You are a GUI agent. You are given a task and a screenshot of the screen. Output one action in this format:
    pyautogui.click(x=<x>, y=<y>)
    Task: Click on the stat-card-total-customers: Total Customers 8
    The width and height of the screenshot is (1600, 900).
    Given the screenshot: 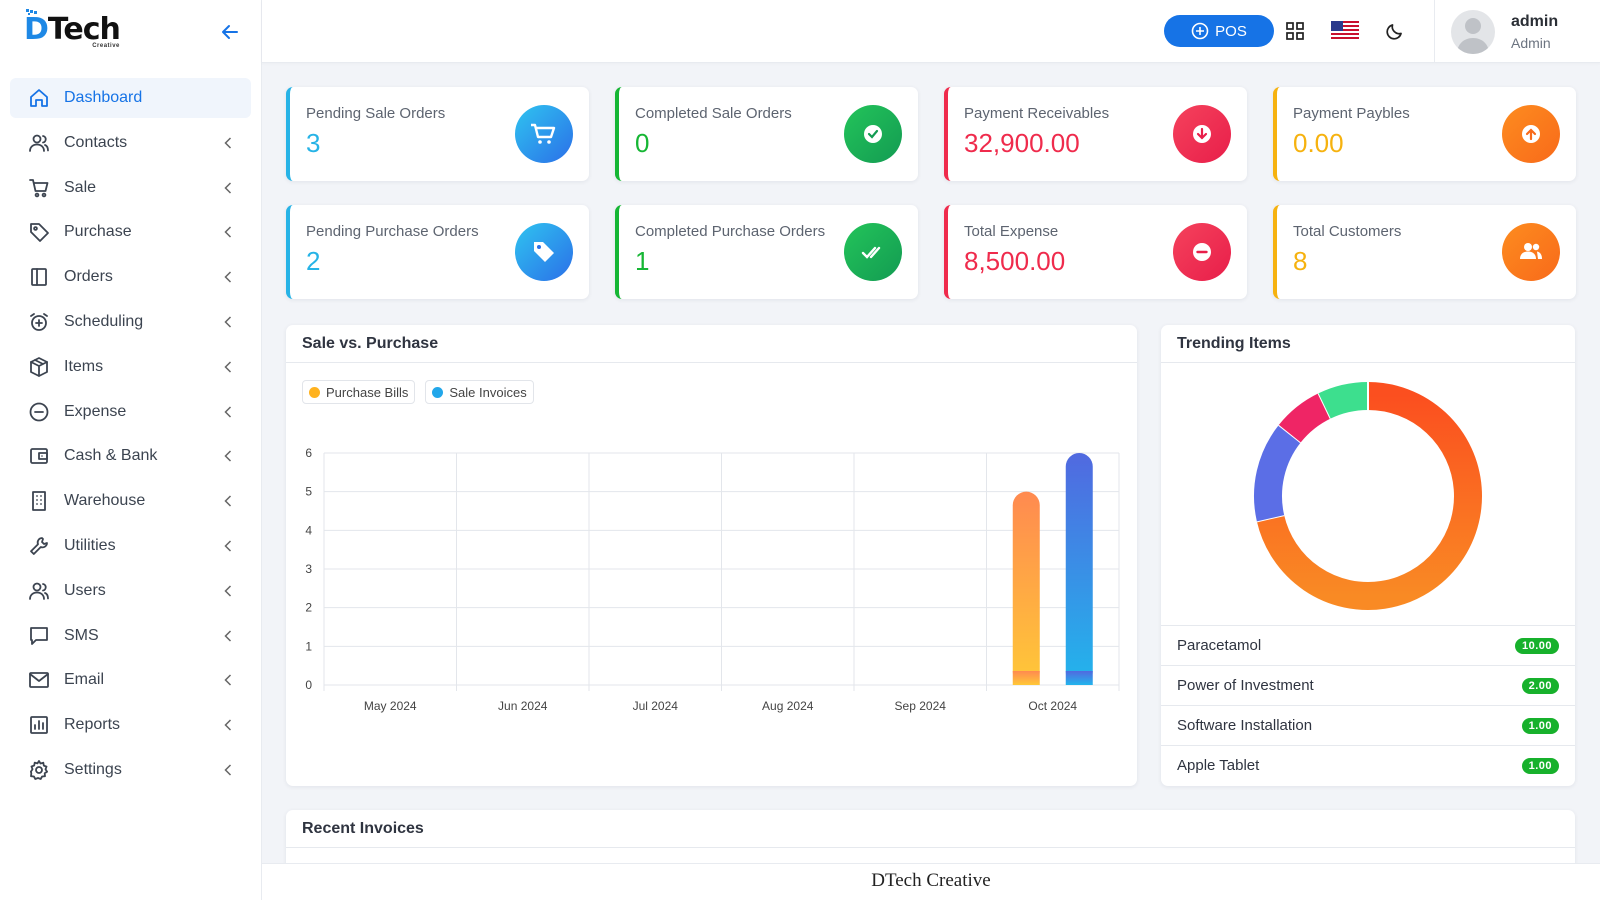 What is the action you would take?
    pyautogui.click(x=1424, y=252)
    